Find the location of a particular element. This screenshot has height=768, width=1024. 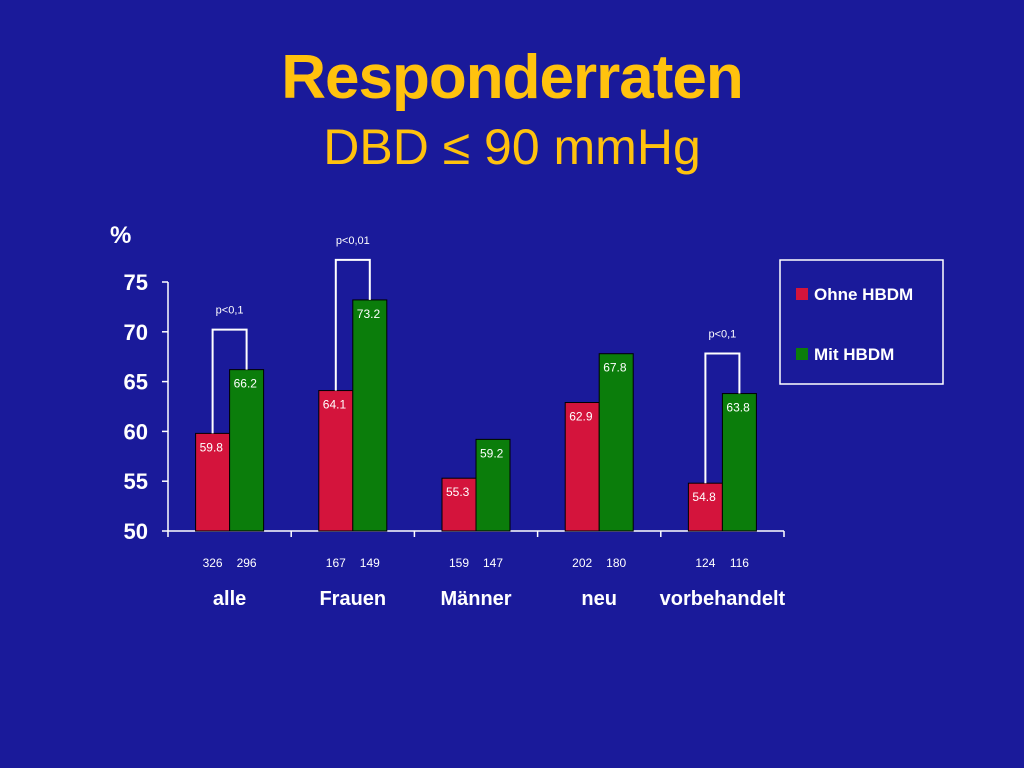

sample-size-label: 202 is located at coordinates (582, 563).